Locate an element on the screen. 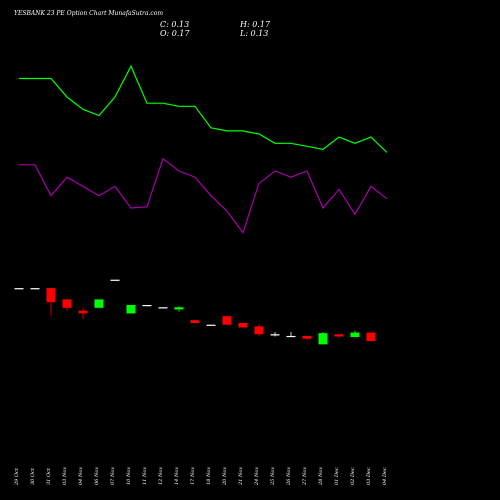 This screenshot has width=500, height=500. upper-line is located at coordinates (203, 108).